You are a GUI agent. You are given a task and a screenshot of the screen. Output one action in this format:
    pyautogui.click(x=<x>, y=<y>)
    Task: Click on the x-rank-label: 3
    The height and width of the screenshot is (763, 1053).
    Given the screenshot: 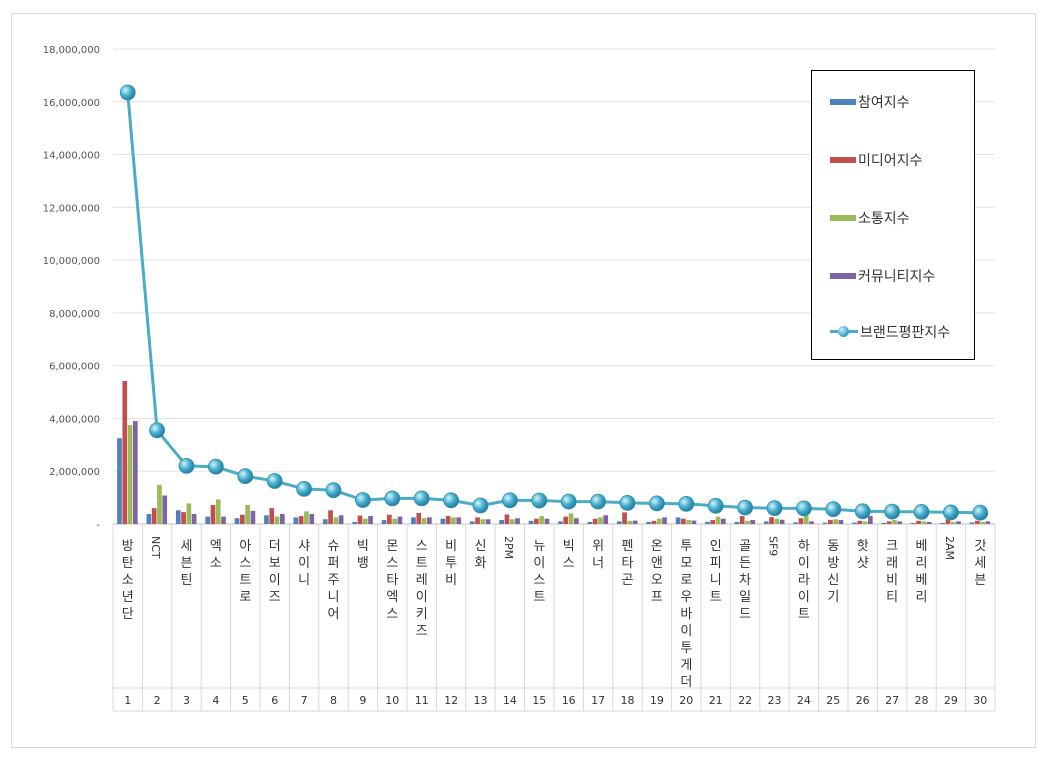 What is the action you would take?
    pyautogui.click(x=186, y=700)
    